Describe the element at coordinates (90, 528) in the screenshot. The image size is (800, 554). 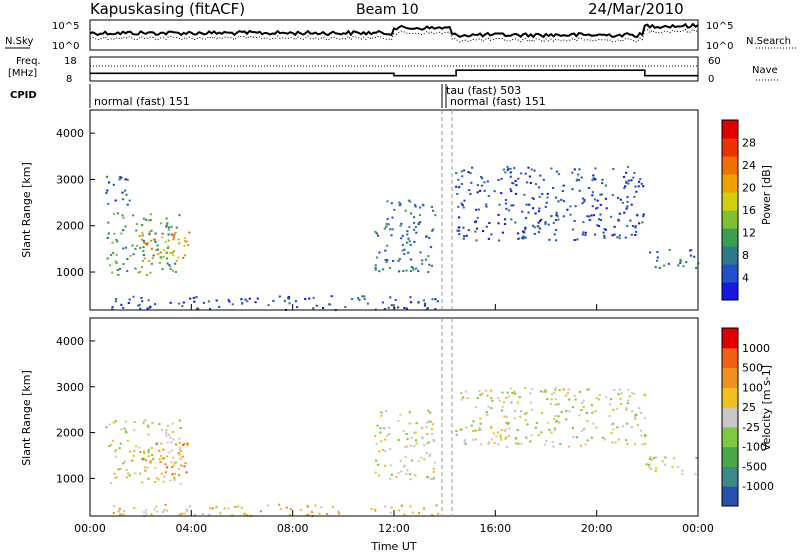
I see `x-tick-label: 00:00` at that location.